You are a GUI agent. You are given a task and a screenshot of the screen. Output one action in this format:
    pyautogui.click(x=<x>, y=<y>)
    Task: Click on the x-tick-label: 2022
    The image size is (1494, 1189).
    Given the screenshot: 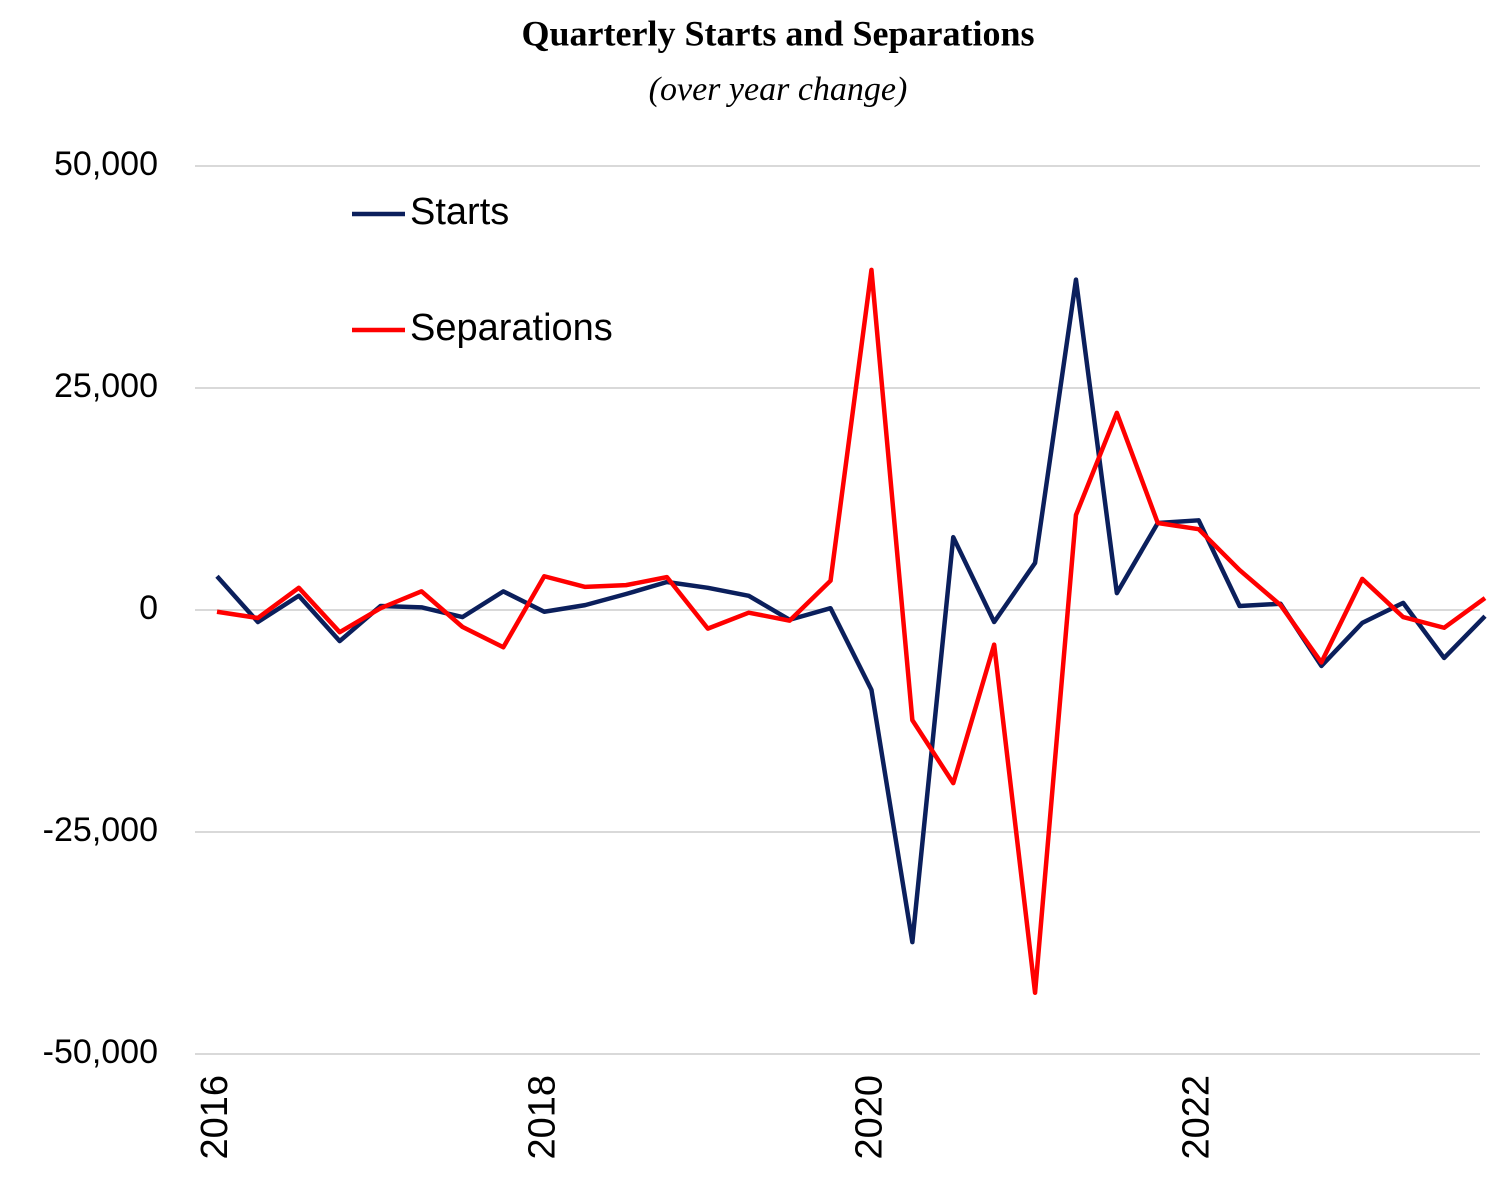 What is the action you would take?
    pyautogui.click(x=1197, y=1117)
    